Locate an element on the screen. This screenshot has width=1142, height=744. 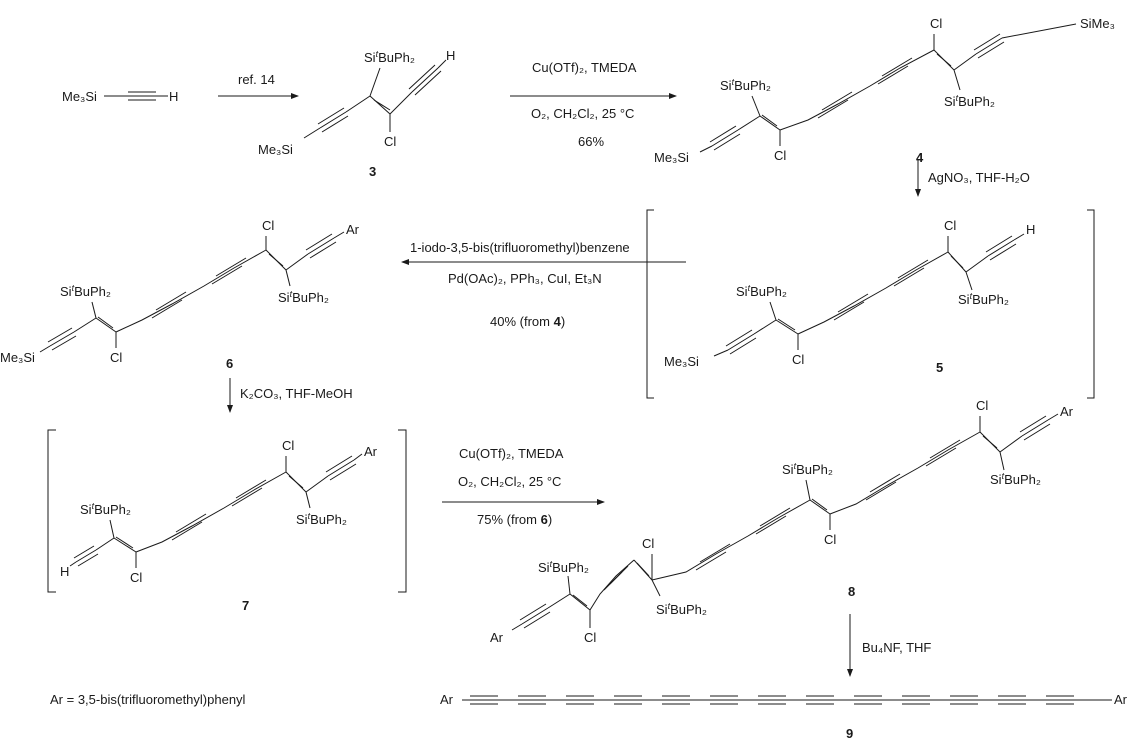
compound-6-structure: Cl Ar SitBuPh₂ Cl SitBuPh₂ Me₃Si is located at coordinates (180, 291).